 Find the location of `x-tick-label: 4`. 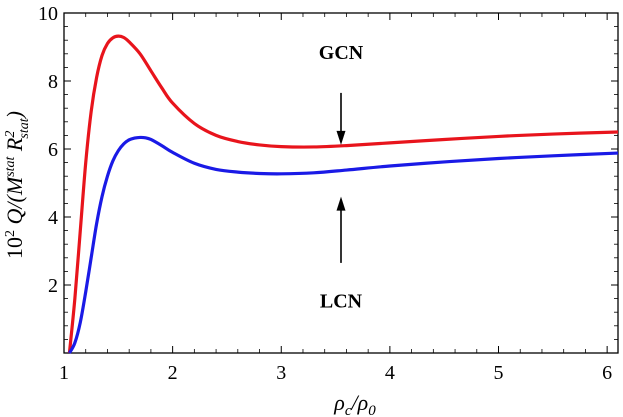

x-tick-label: 4 is located at coordinates (390, 373).